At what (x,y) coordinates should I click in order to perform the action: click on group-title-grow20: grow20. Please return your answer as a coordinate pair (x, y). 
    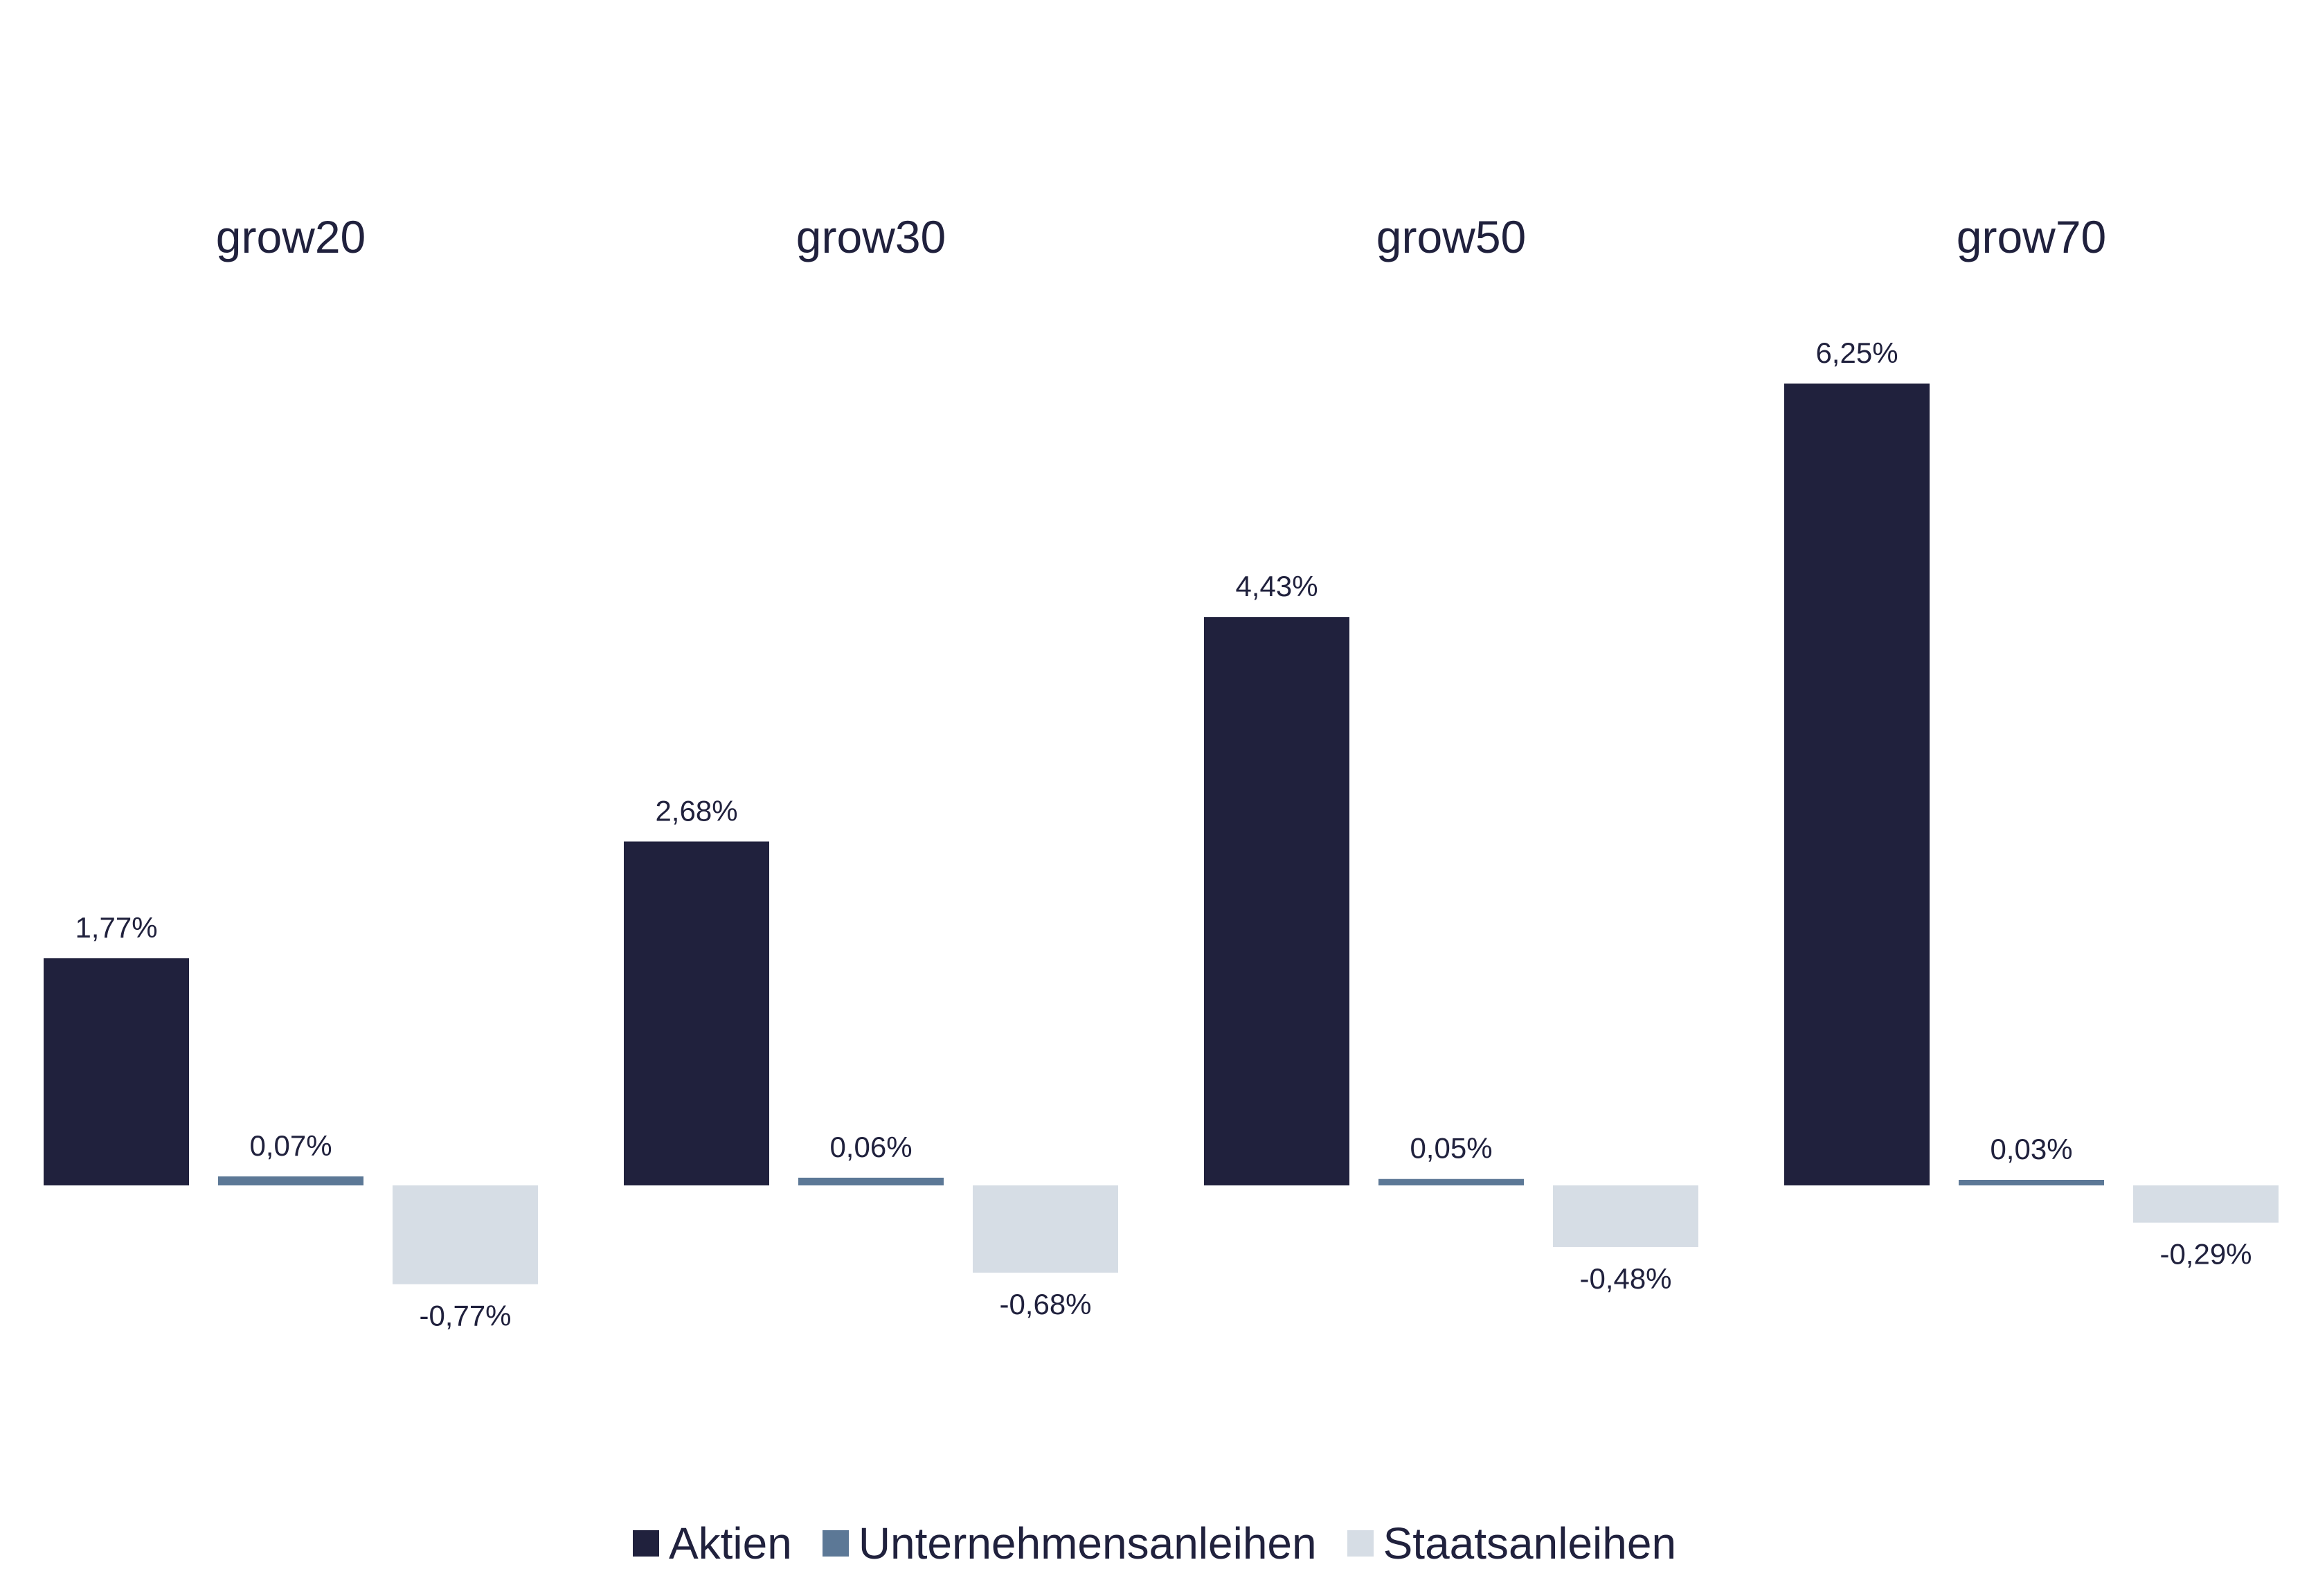
    Looking at the image, I should click on (291, 236).